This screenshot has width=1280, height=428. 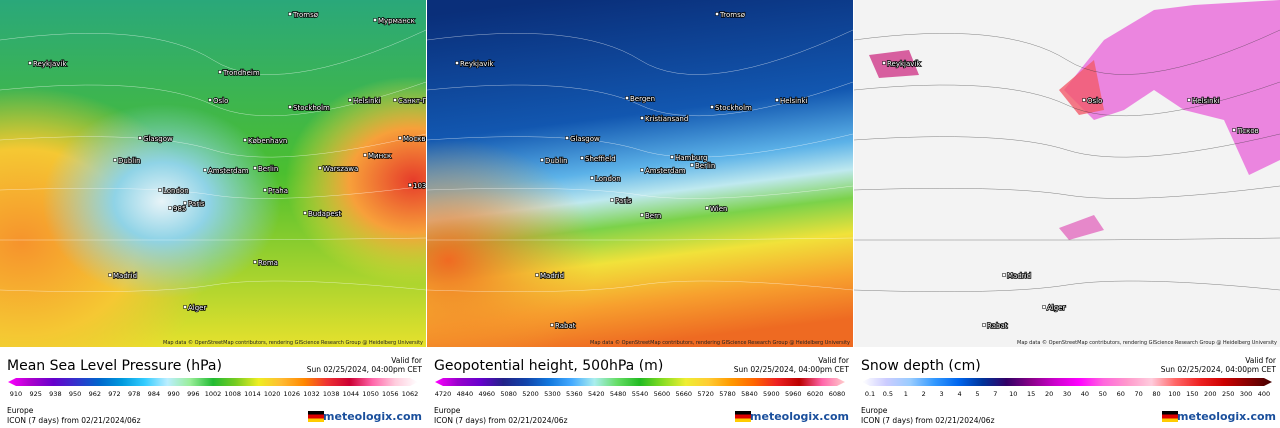 What do you see at coordinates (324, 214) in the screenshot?
I see `map-label: Budapest` at bounding box center [324, 214].